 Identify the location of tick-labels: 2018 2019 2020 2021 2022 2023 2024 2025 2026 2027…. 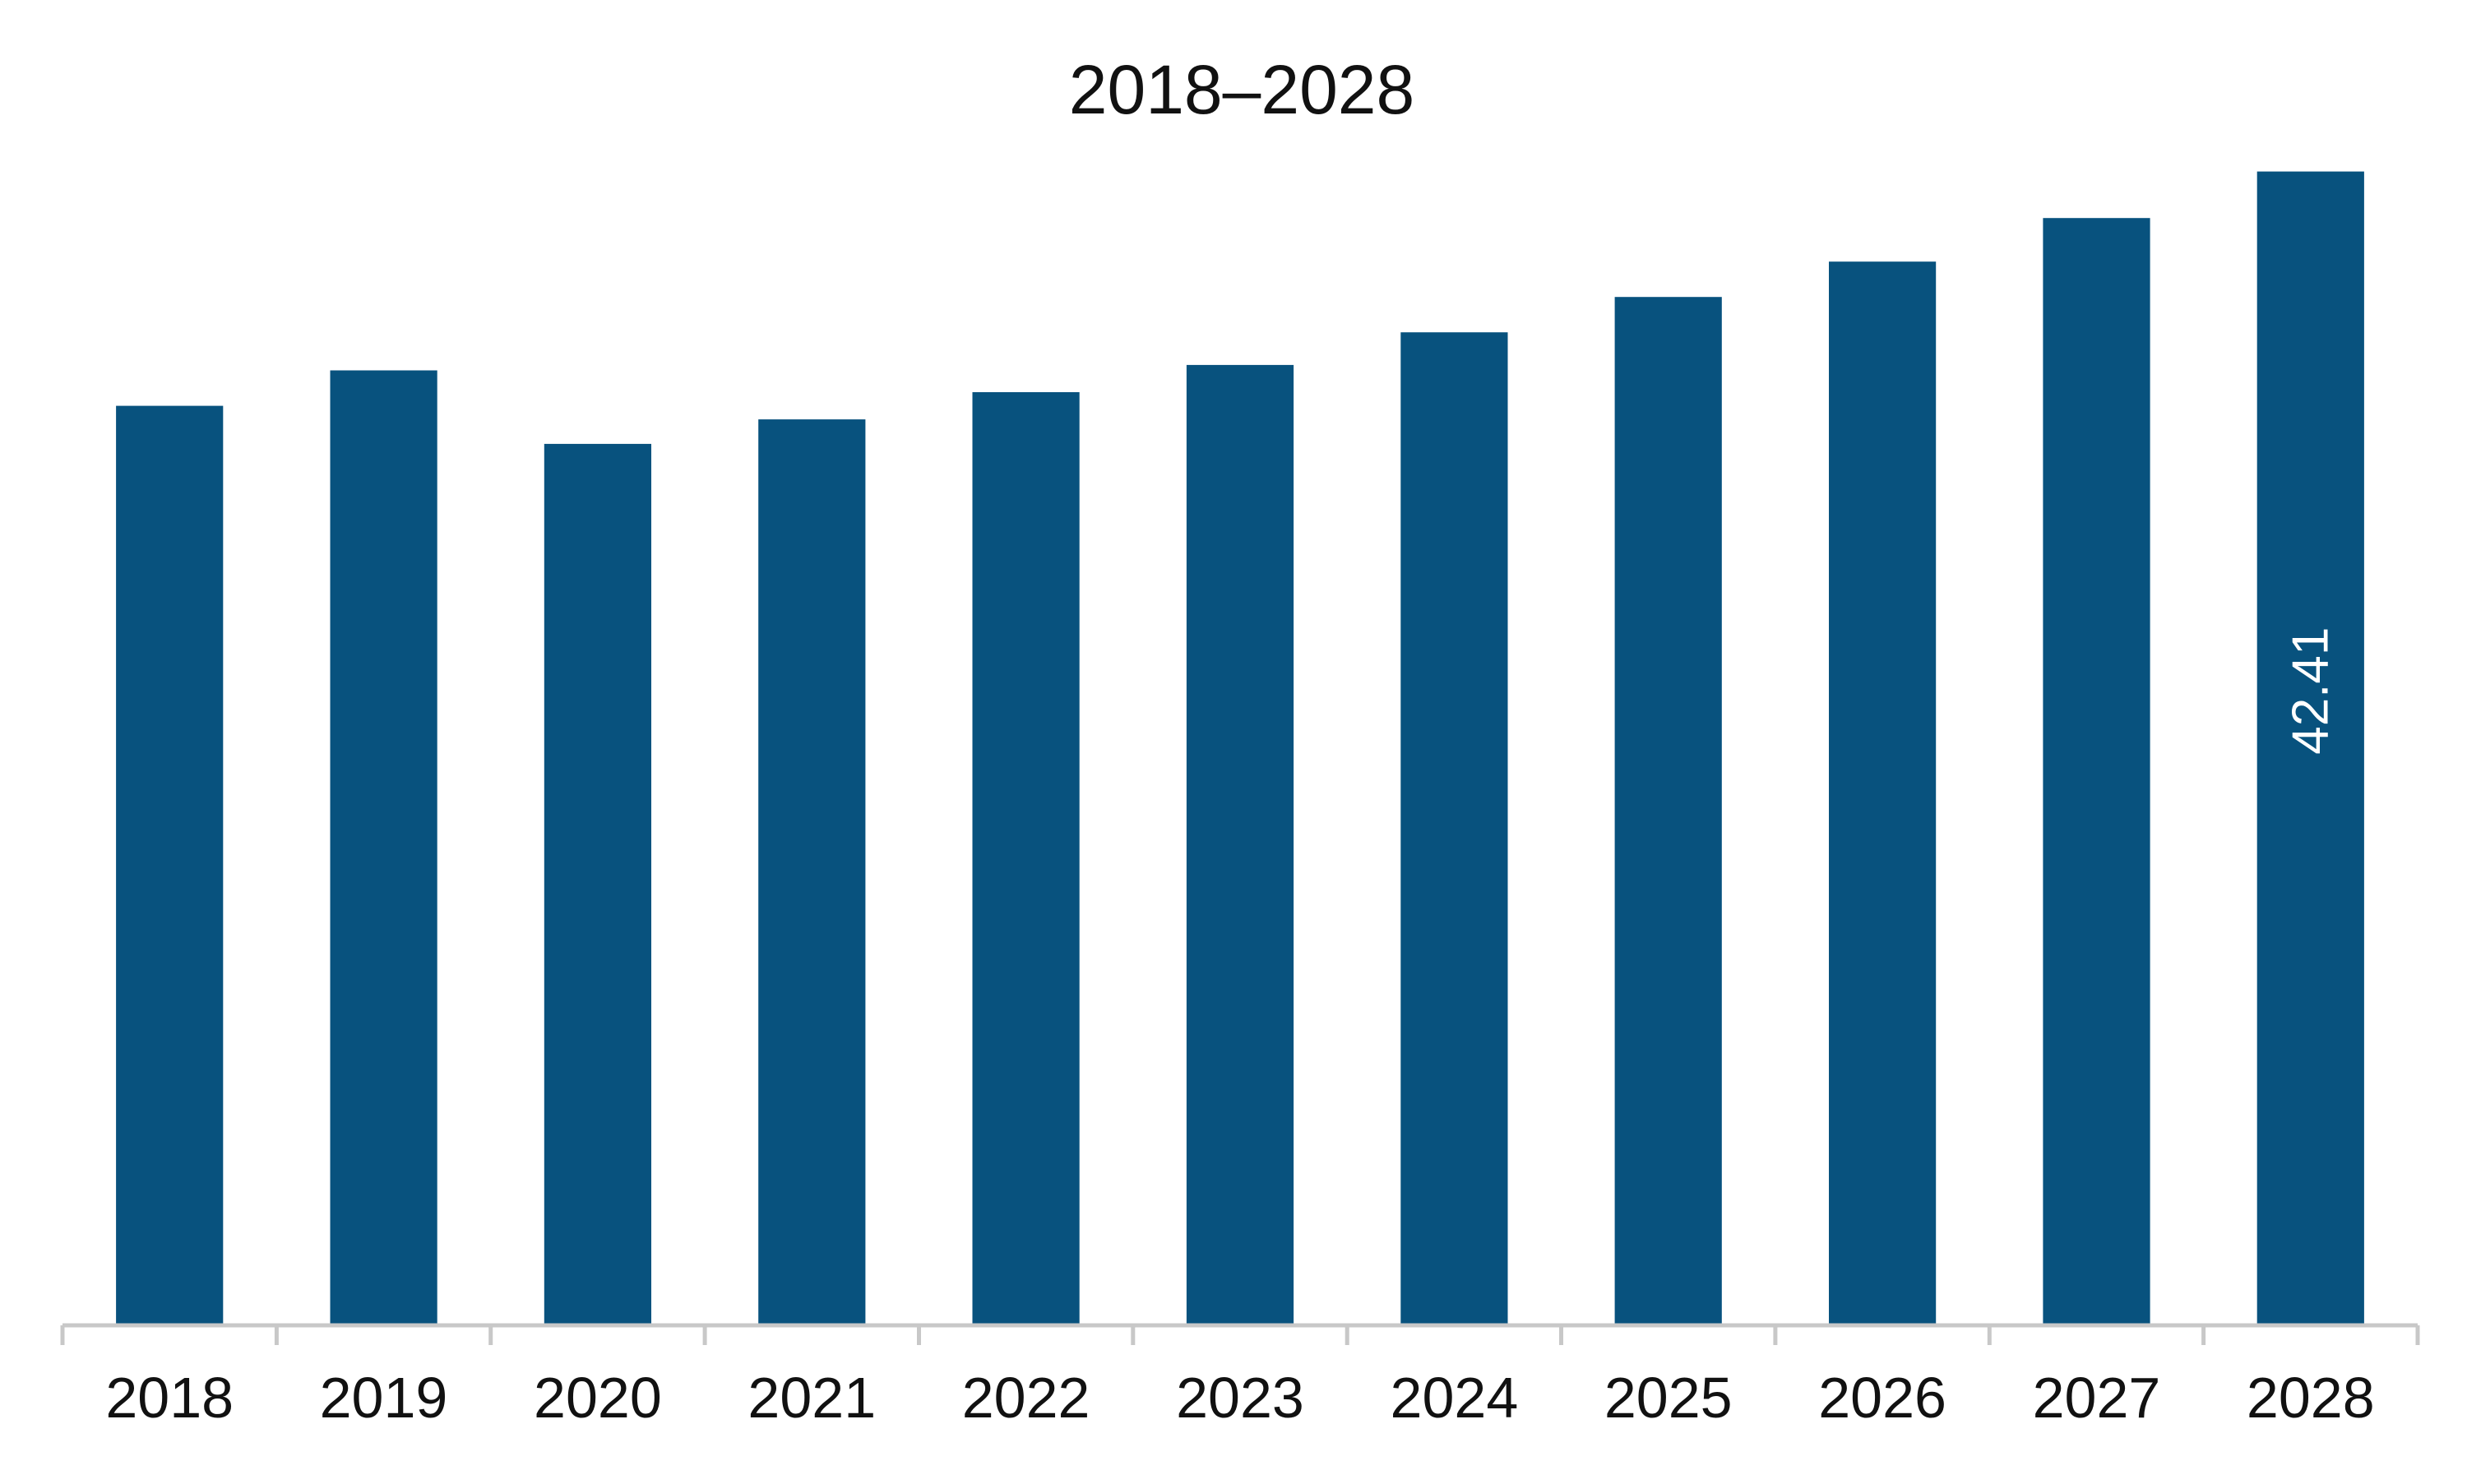
(1239, 1398).